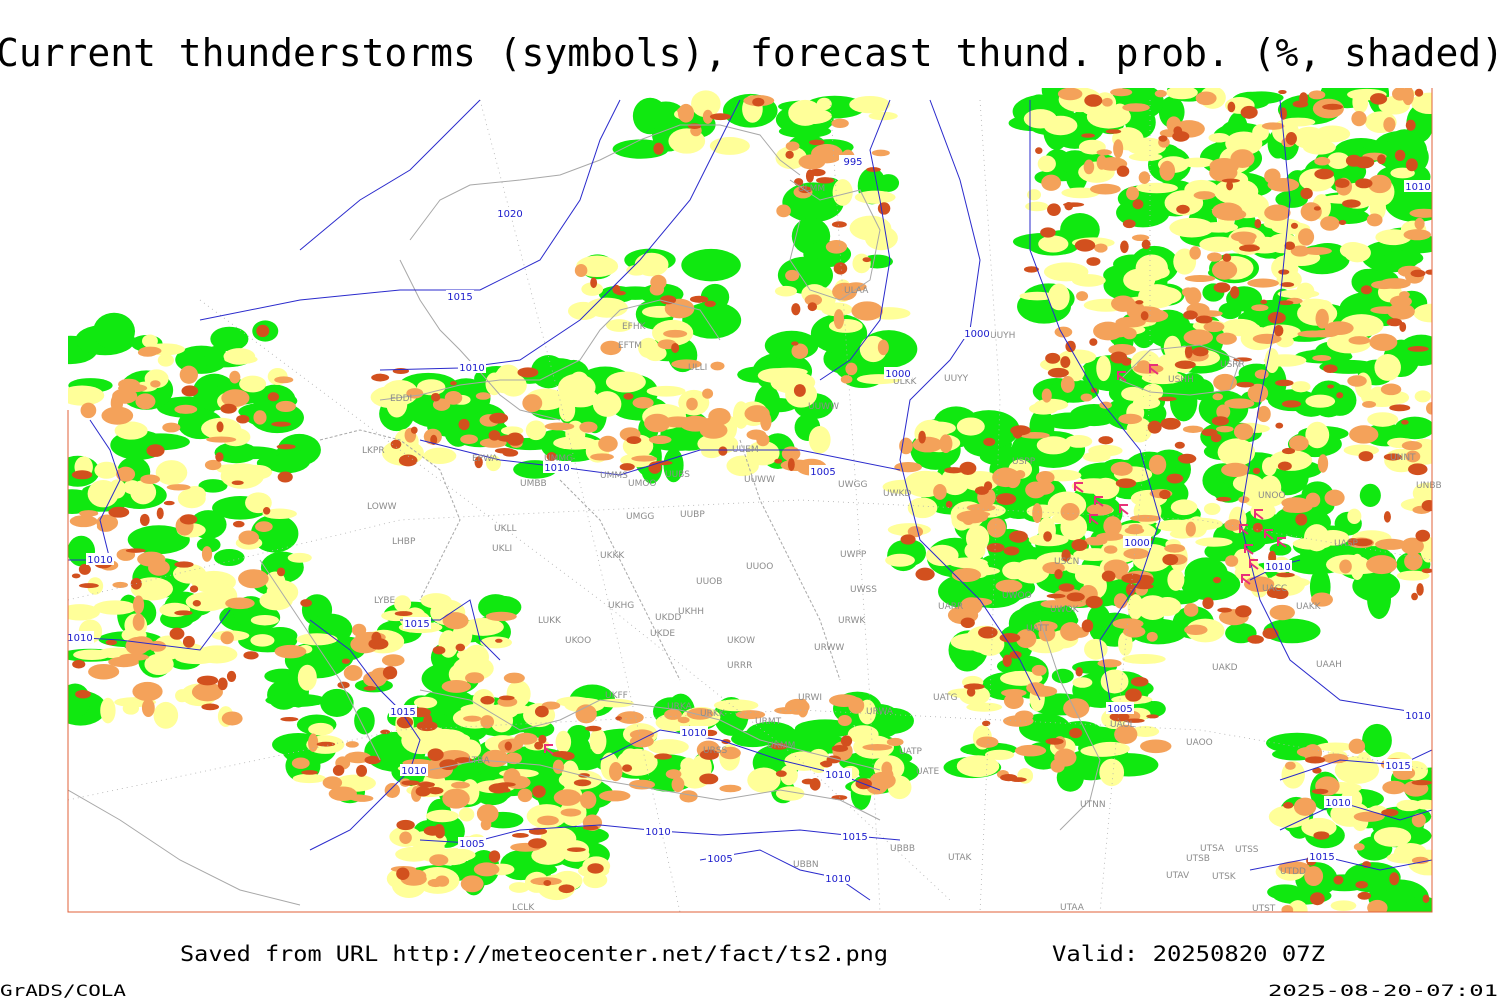 The image size is (1500, 1000). I want to click on station-label: ULKK, so click(905, 382).